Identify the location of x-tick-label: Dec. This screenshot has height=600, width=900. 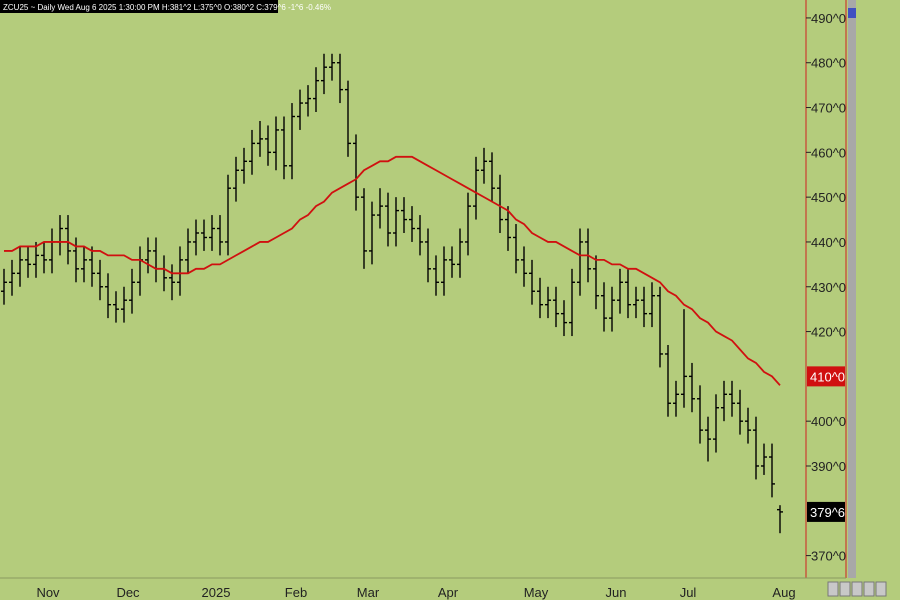
(128, 592).